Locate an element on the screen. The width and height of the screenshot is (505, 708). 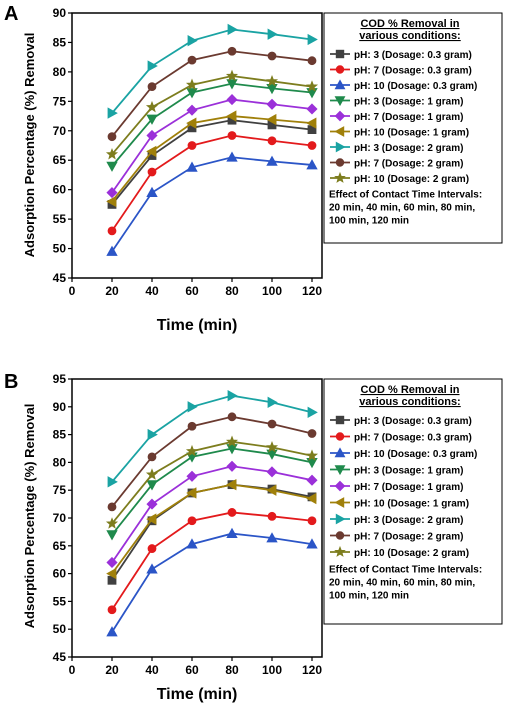
y-tick-label: 90 is located at coordinates (60, 407).